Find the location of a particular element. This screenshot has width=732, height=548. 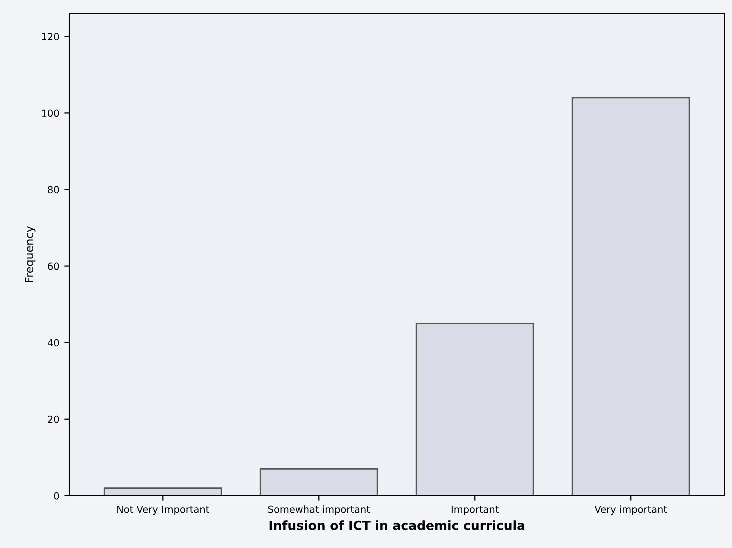

y-tick-label: 40 is located at coordinates (54, 343).